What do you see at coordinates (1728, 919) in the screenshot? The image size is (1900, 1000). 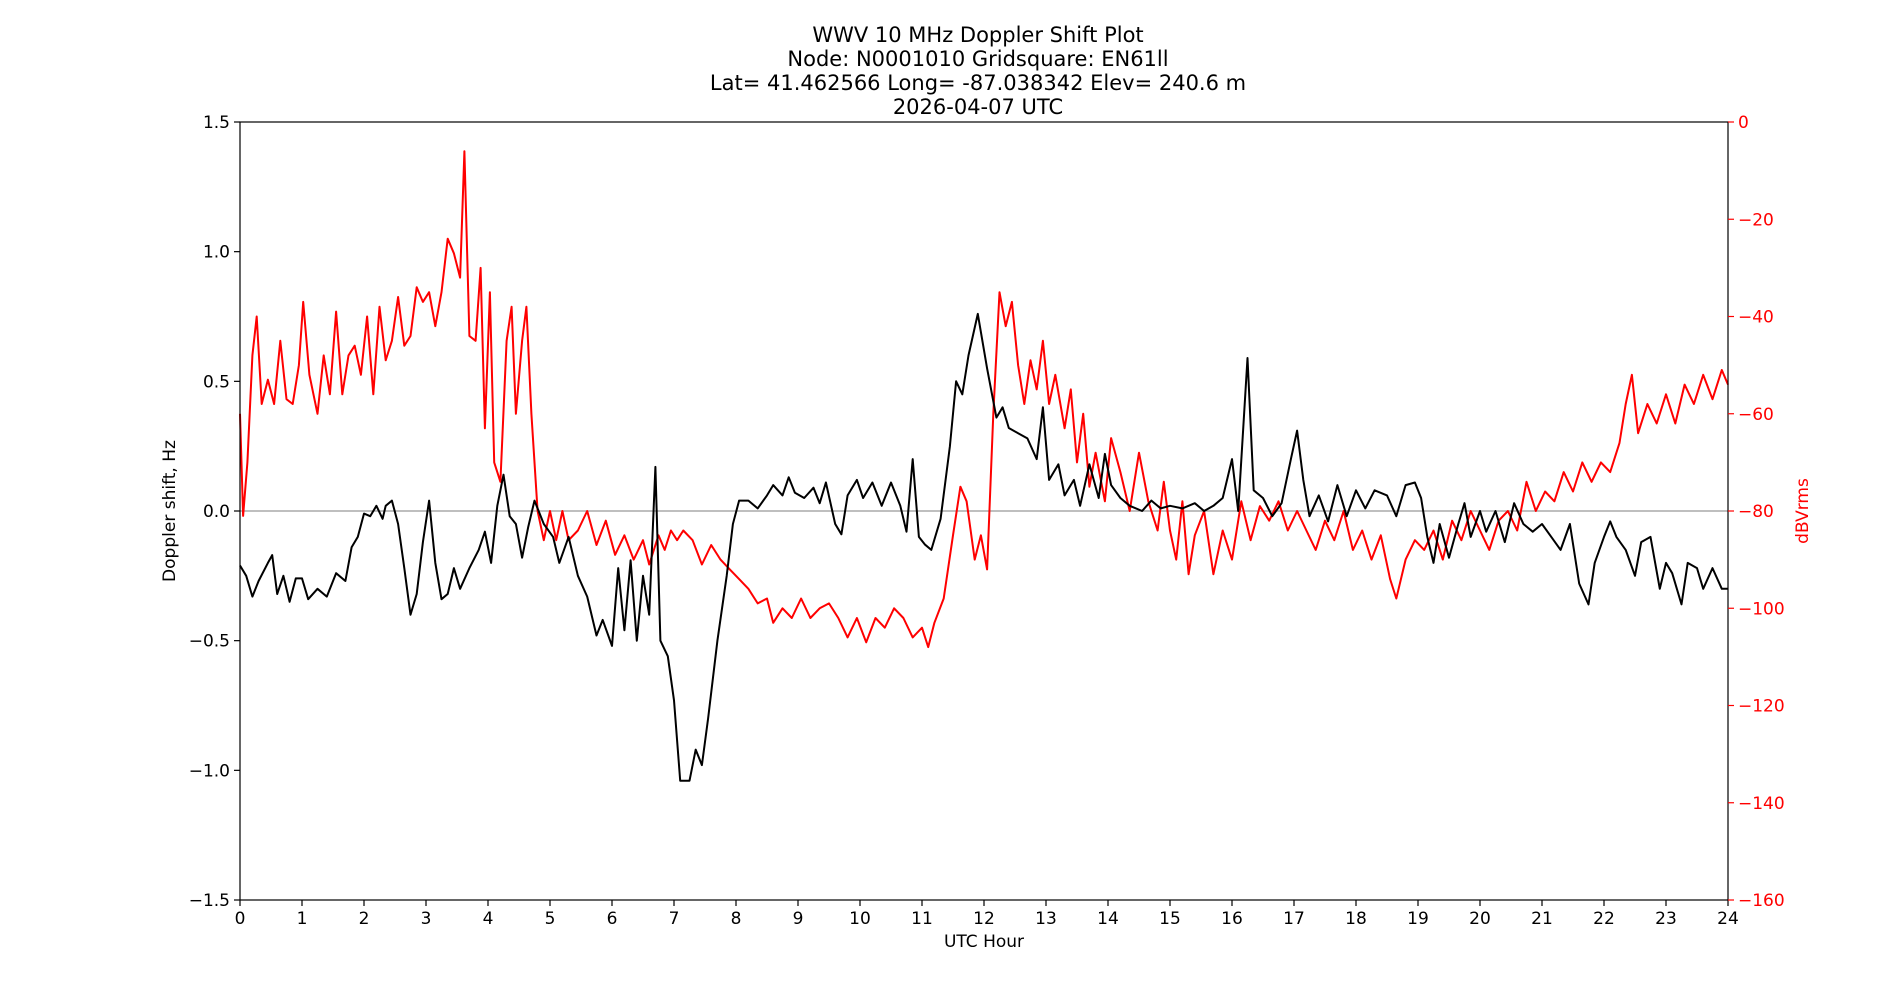 I see `x-tick-label: 24` at bounding box center [1728, 919].